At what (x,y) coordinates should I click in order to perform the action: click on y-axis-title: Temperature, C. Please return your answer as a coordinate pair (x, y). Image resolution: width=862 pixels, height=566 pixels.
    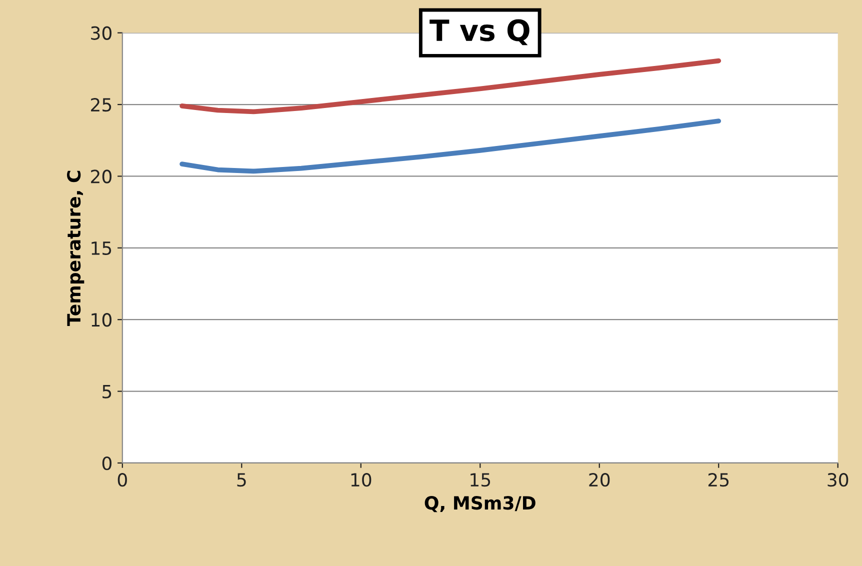
    Looking at the image, I should click on (75, 248).